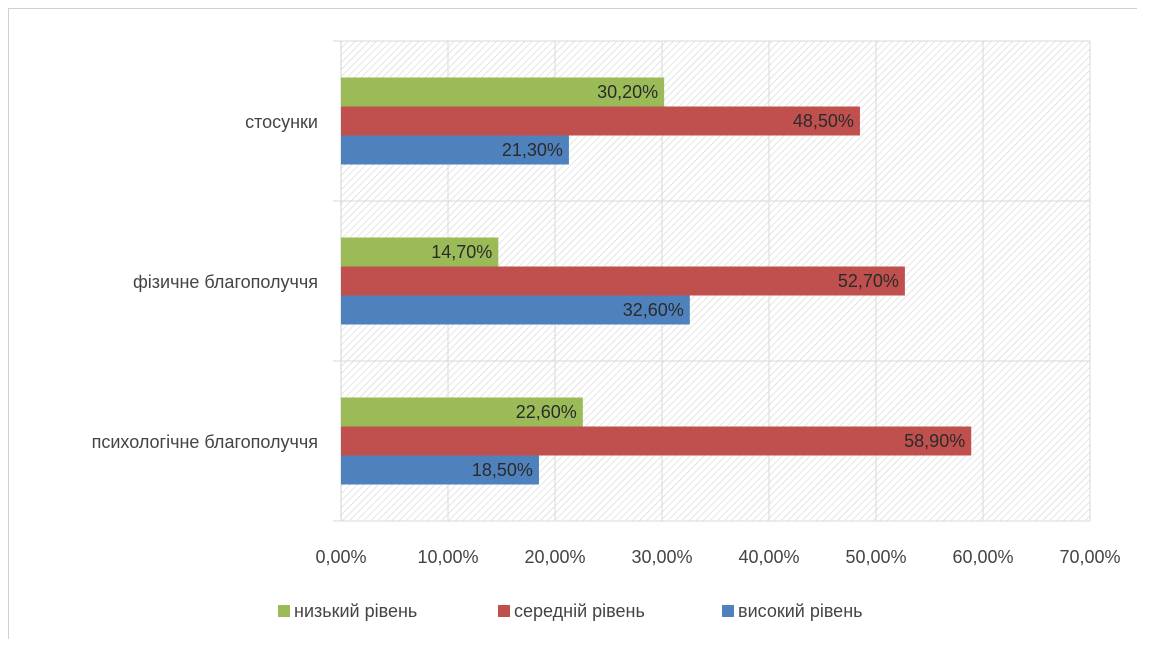 This screenshot has height=645, width=1149. Describe the element at coordinates (627, 92) in the screenshot. I see `data-label: 30,20%` at that location.